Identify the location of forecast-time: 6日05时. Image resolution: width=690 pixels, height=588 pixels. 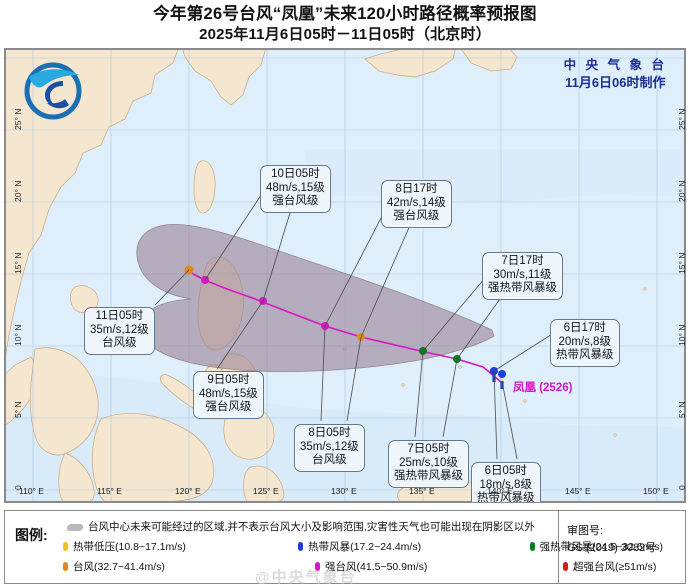
(505, 471).